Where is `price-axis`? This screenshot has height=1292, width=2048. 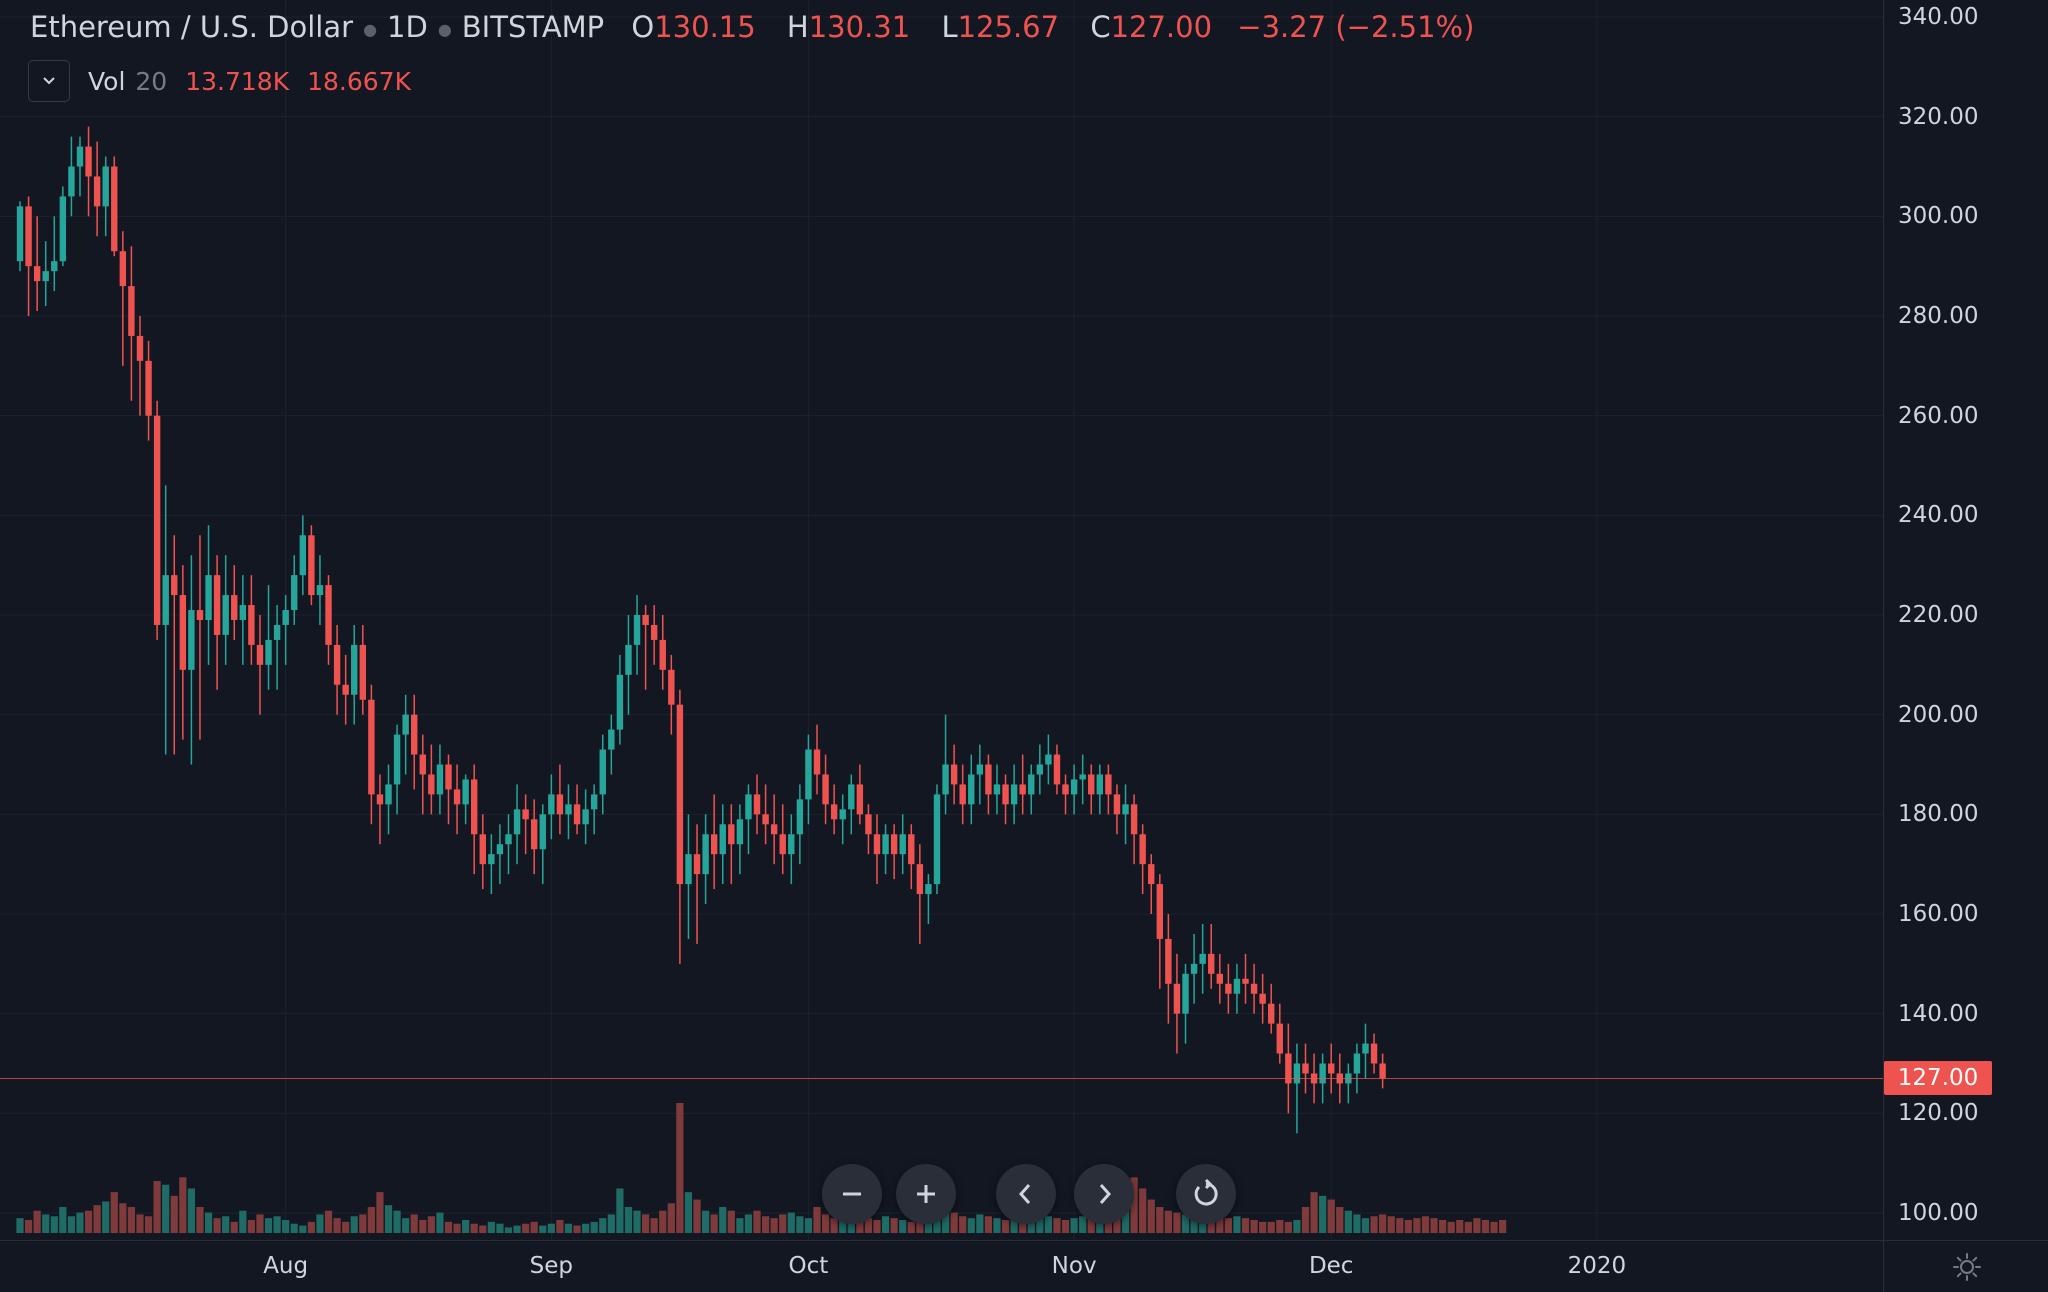
price-axis is located at coordinates (1965, 620).